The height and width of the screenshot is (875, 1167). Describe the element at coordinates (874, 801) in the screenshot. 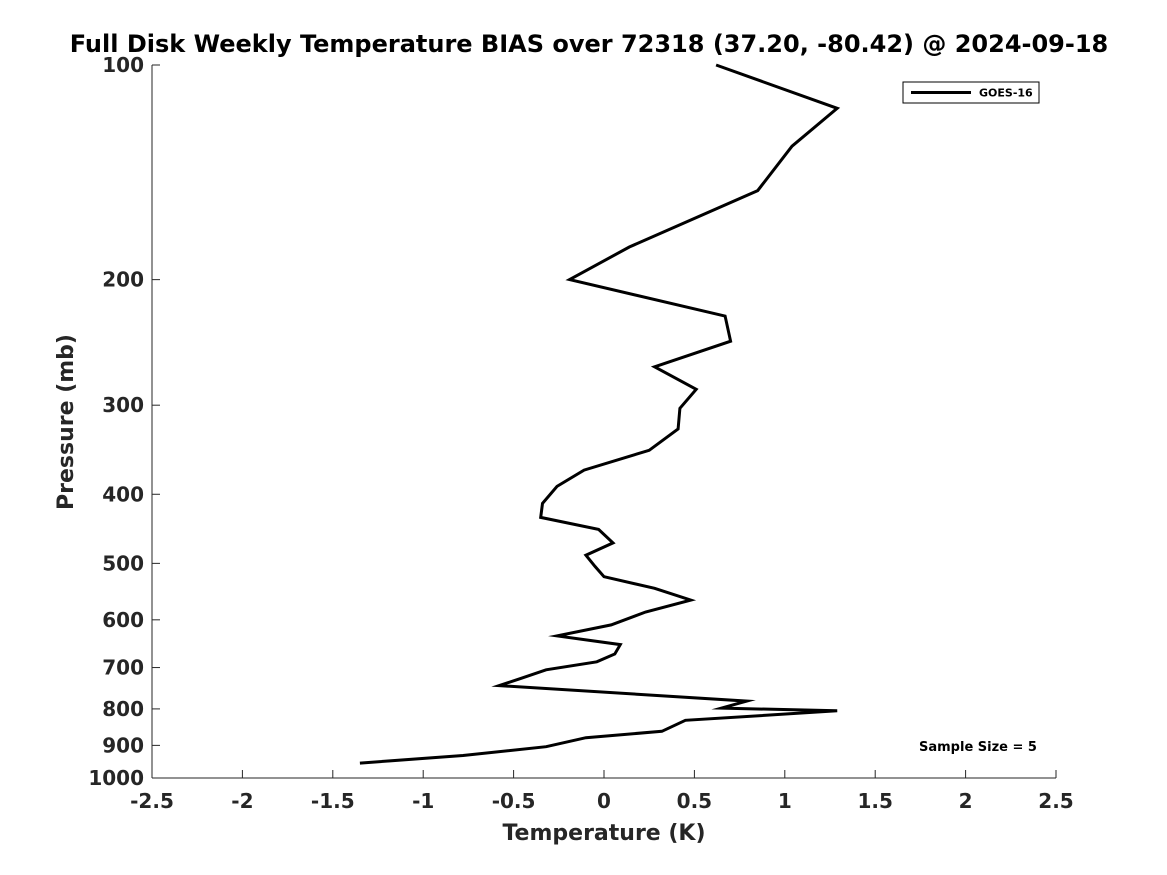

I see `x-tick-label: 1.5` at that location.